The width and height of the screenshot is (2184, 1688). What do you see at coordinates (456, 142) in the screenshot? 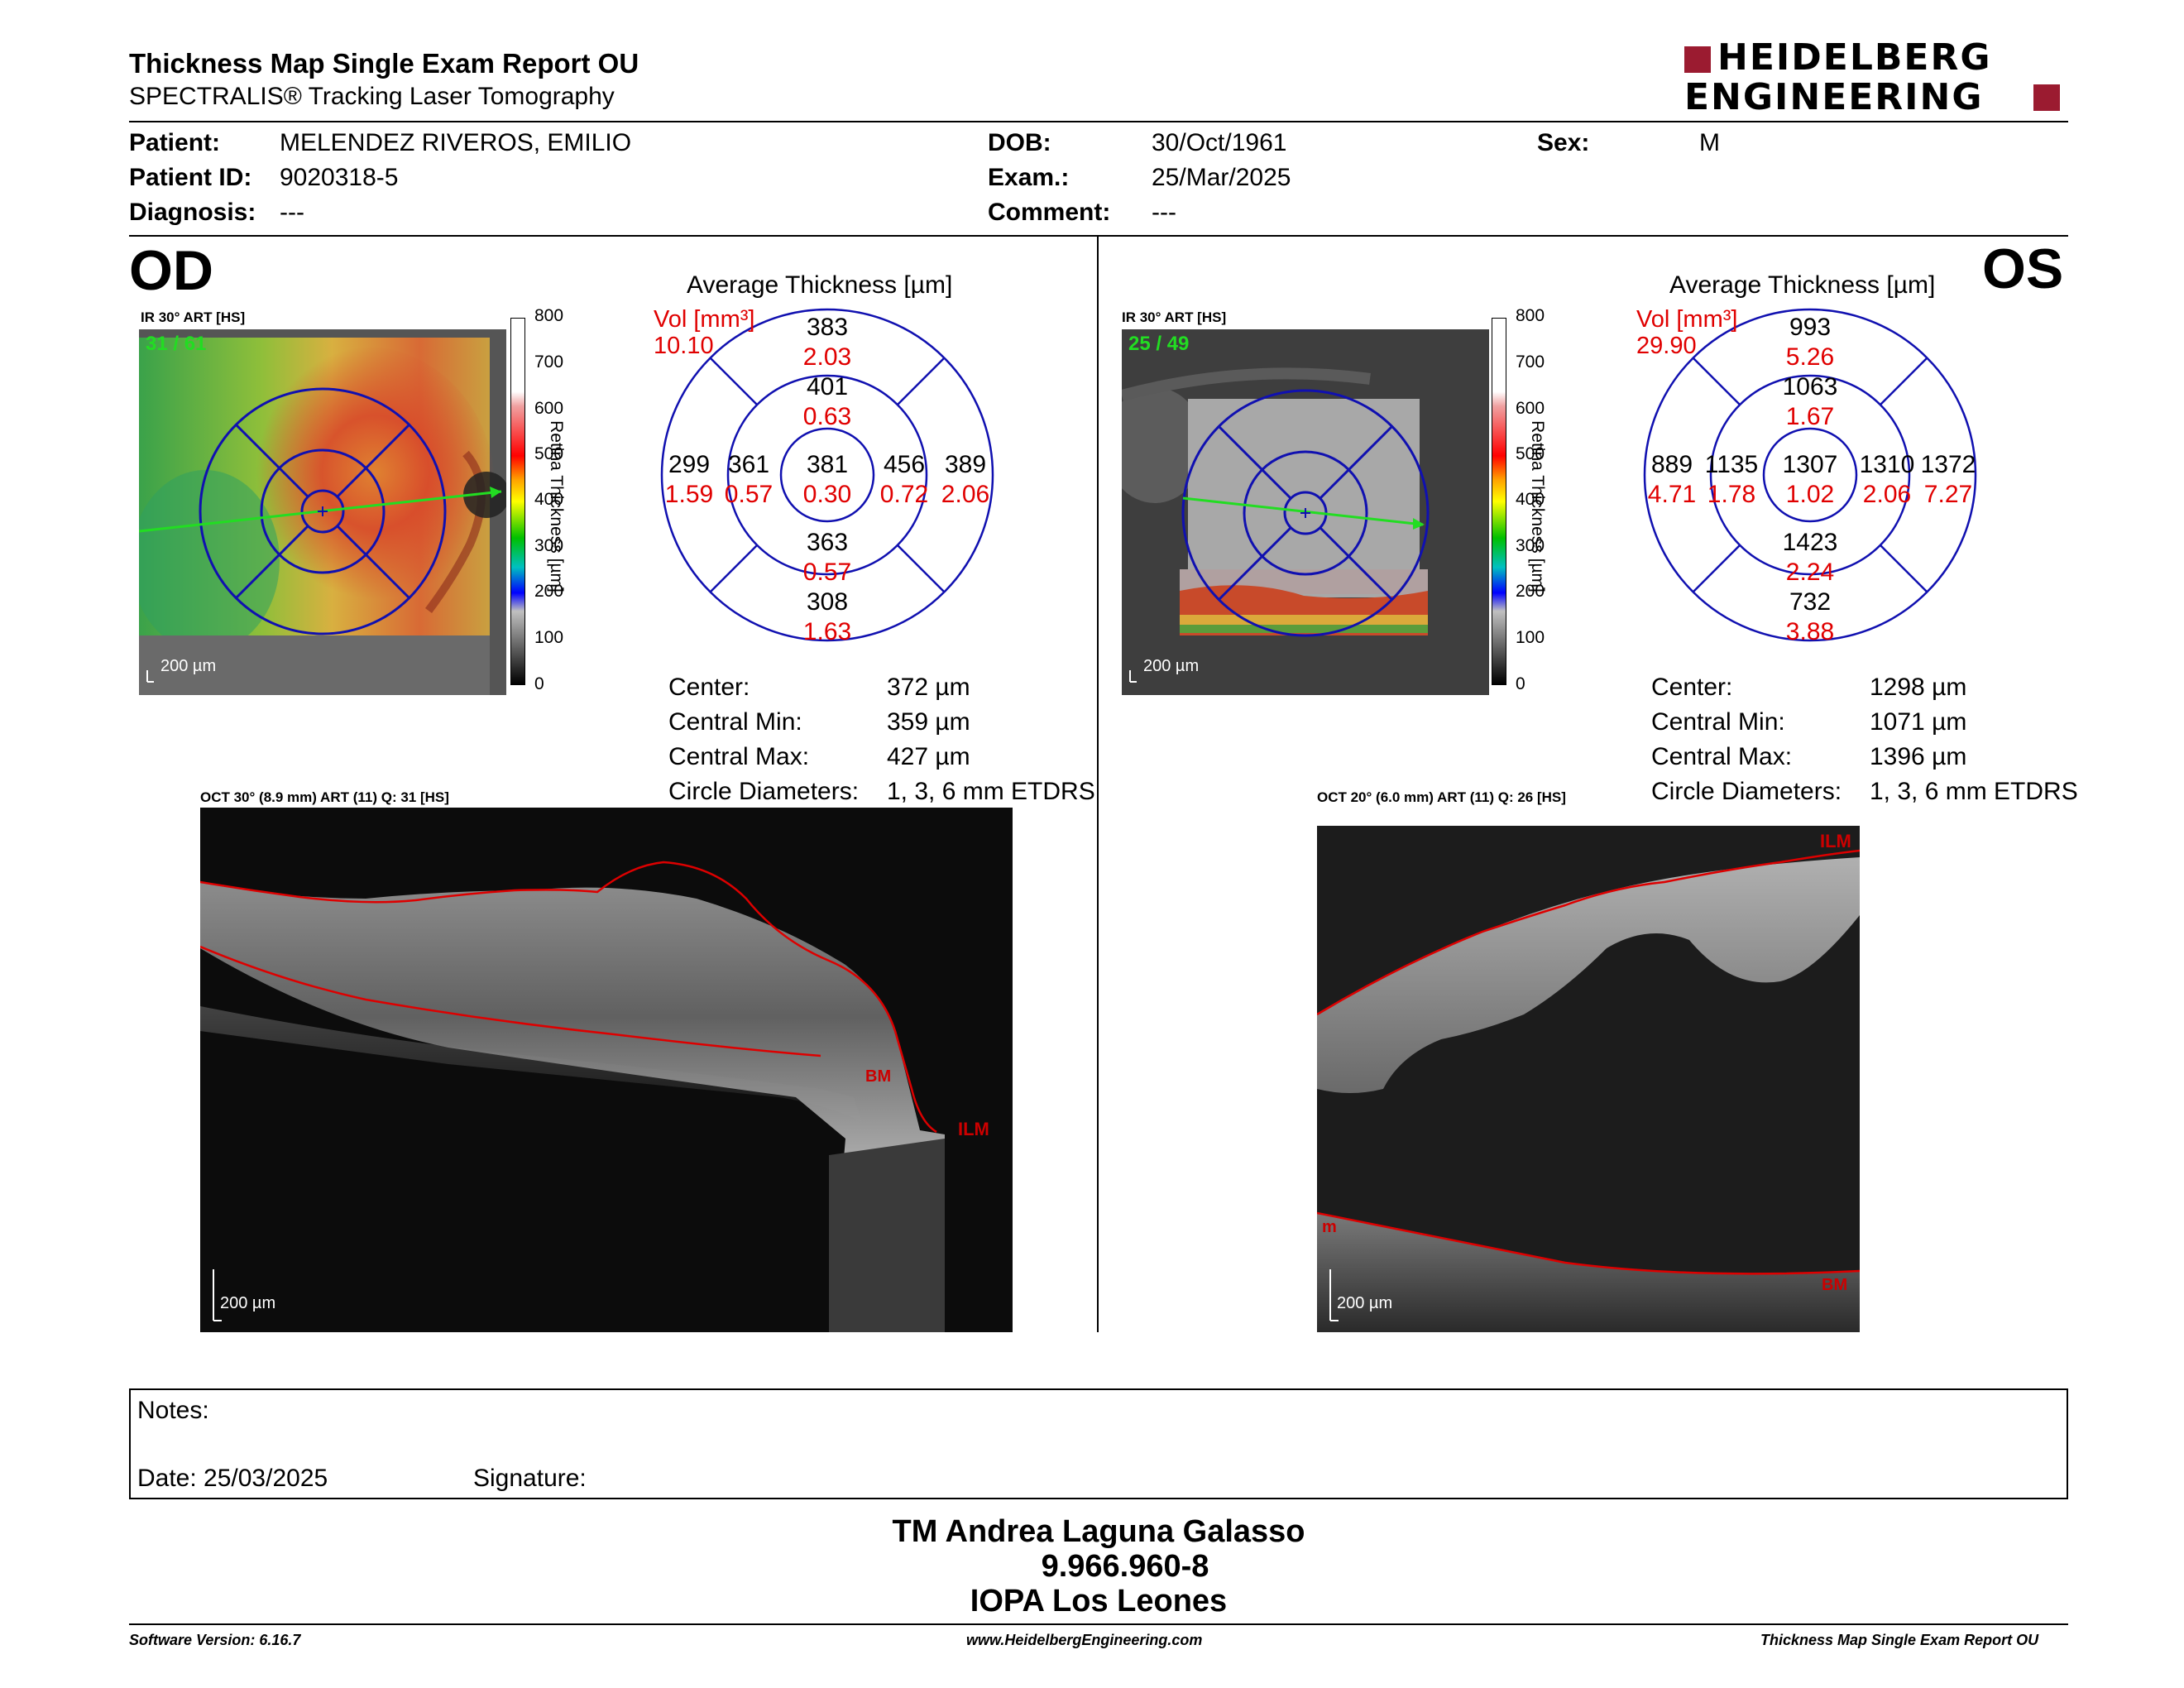
I see `patient-name: MELENDEZ RIVEROS, EMILIO` at bounding box center [456, 142].